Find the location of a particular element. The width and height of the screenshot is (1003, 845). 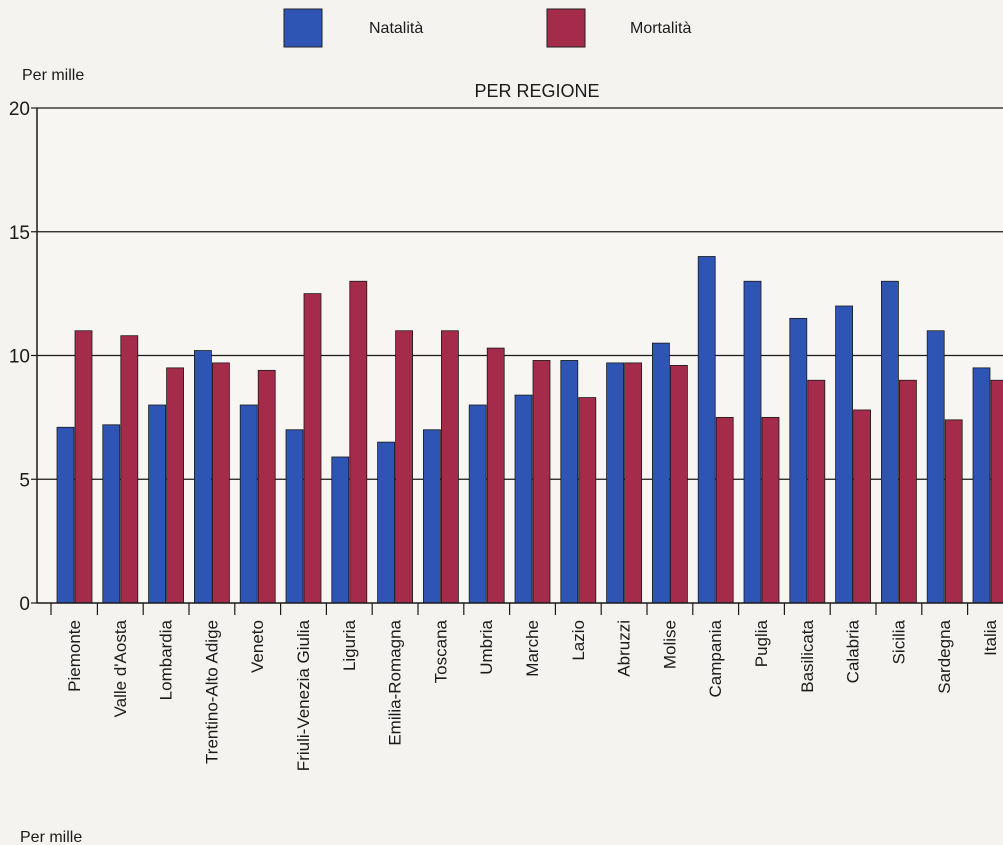

bar-mortalita-abruzzi is located at coordinates (633, 483).